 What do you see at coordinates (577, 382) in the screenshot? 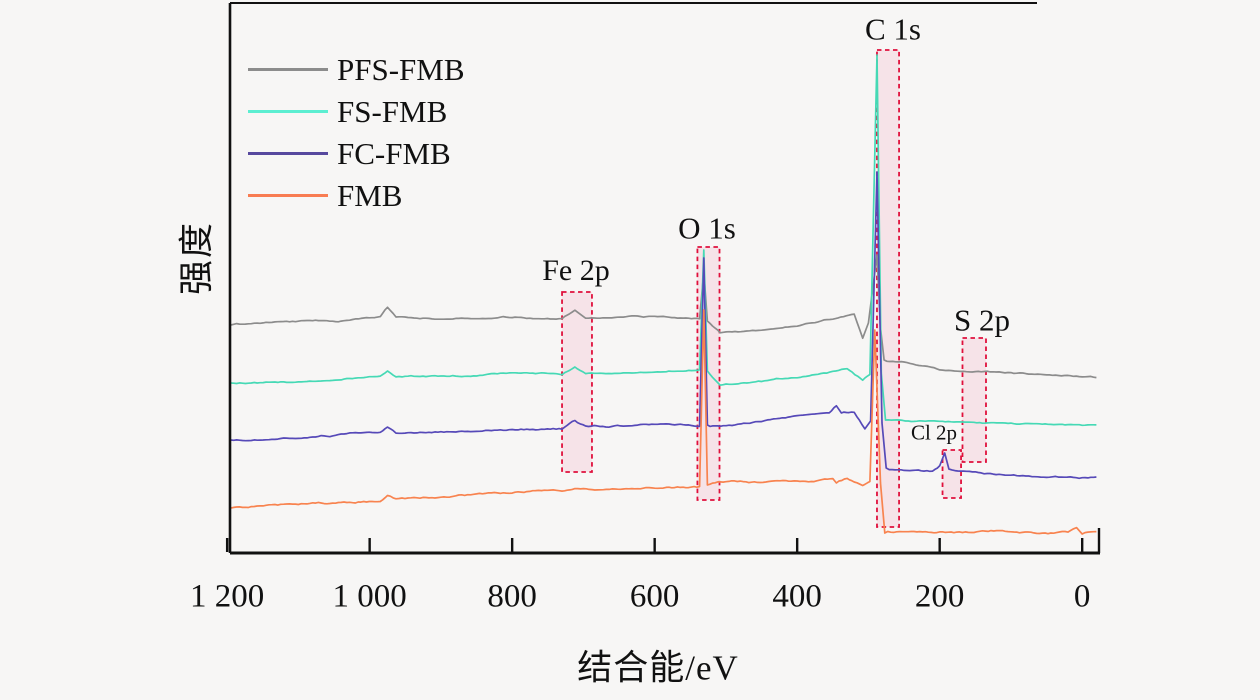
I see `peak-box-fe-2p` at bounding box center [577, 382].